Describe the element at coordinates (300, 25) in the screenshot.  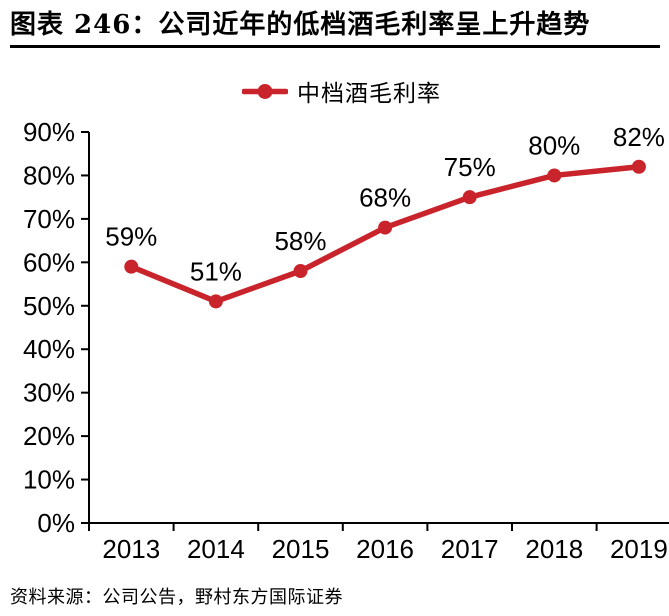
I see `figure-title: 图表 246：公司近年的低档酒毛利率呈上升趋势` at that location.